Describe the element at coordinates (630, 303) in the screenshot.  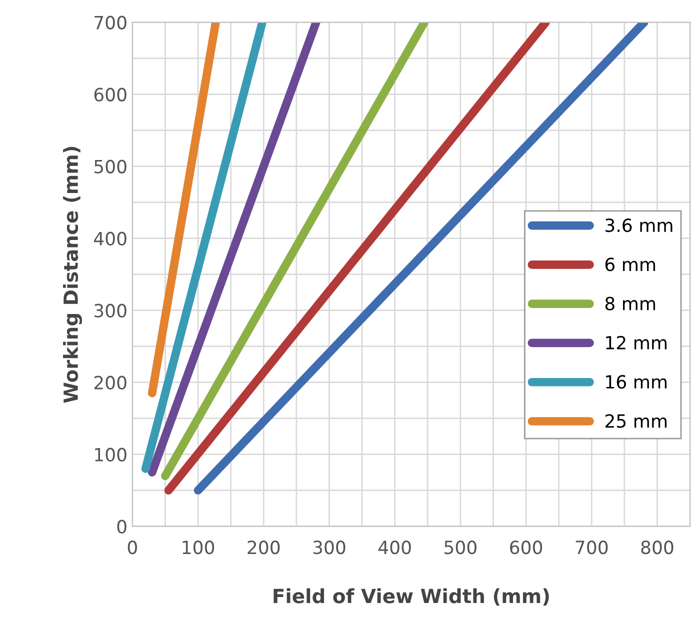
I see `legend-label: 8 mm` at that location.